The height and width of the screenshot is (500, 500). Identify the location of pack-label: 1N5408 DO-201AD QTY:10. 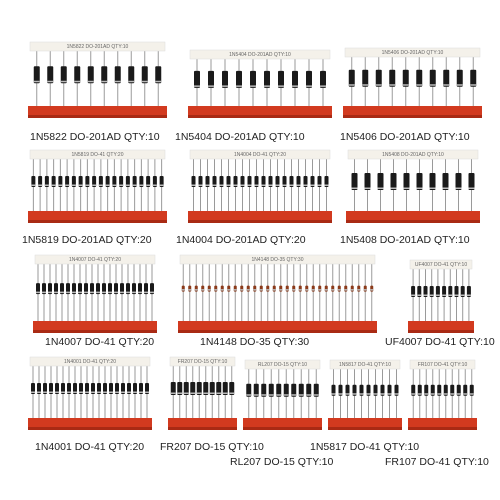
(405, 240).